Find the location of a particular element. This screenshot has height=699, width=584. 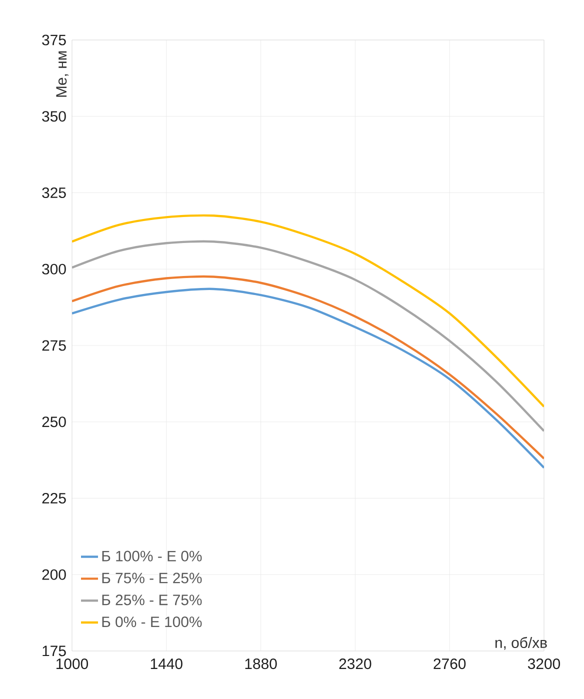

y-tick-label: 250 is located at coordinates (54, 422).